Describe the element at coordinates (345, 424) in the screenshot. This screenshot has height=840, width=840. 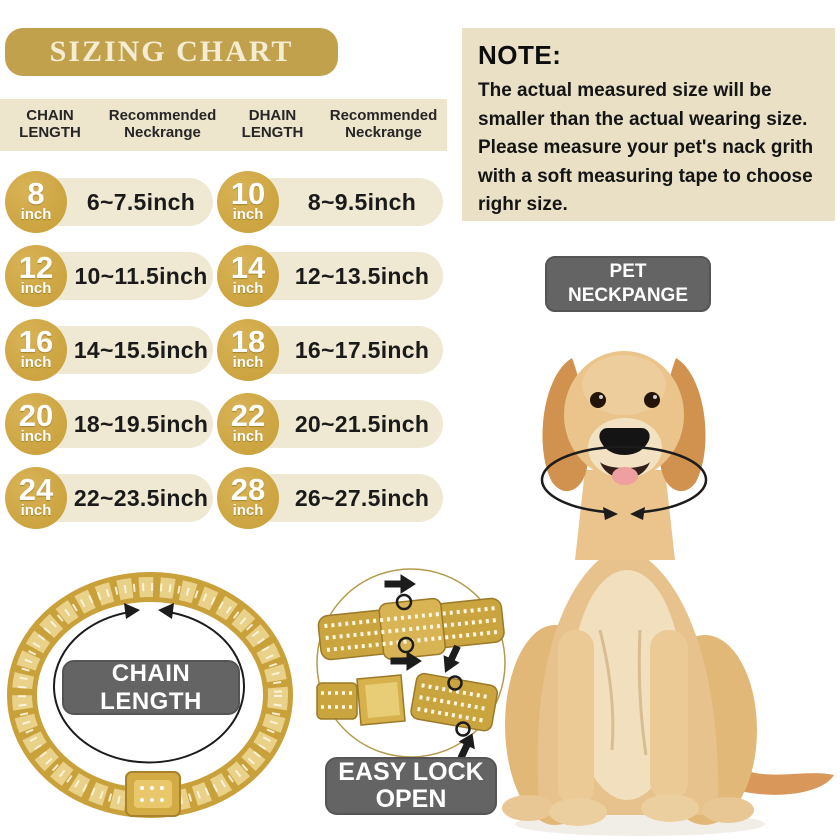
I see `neckrange-pill: 20~21.5inch` at that location.